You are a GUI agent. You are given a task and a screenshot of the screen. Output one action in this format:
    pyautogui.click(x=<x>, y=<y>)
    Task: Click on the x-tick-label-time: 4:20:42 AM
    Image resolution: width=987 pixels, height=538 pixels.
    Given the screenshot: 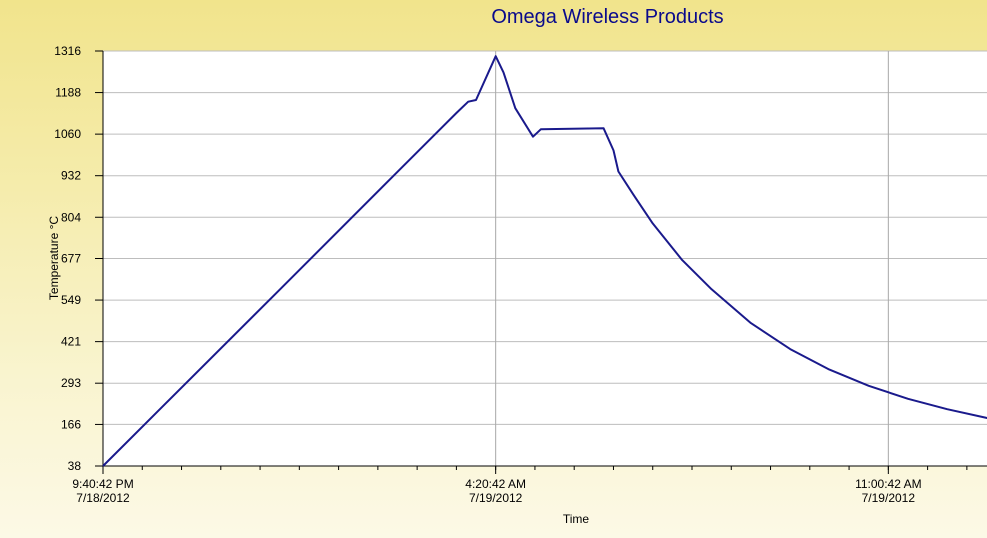 What is the action you would take?
    pyautogui.click(x=495, y=484)
    